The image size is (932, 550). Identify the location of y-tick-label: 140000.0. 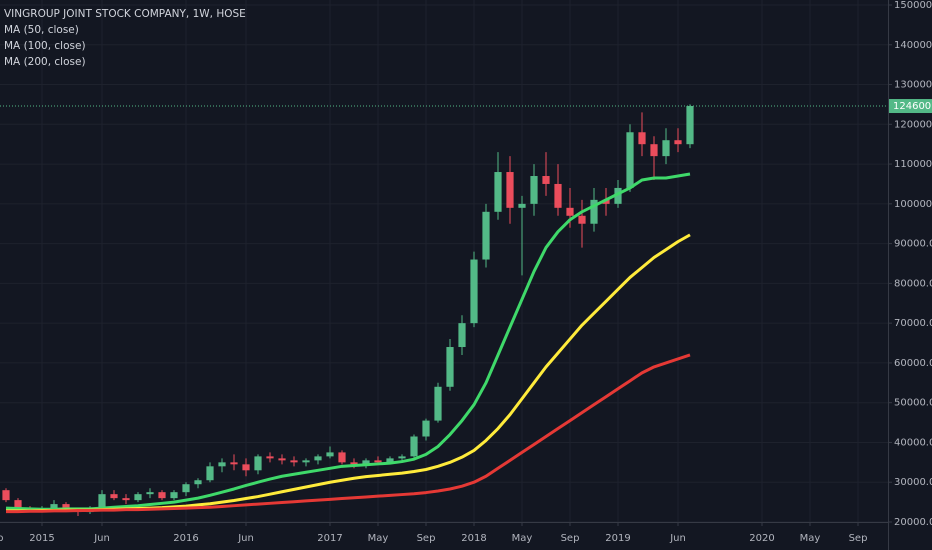
(913, 45).